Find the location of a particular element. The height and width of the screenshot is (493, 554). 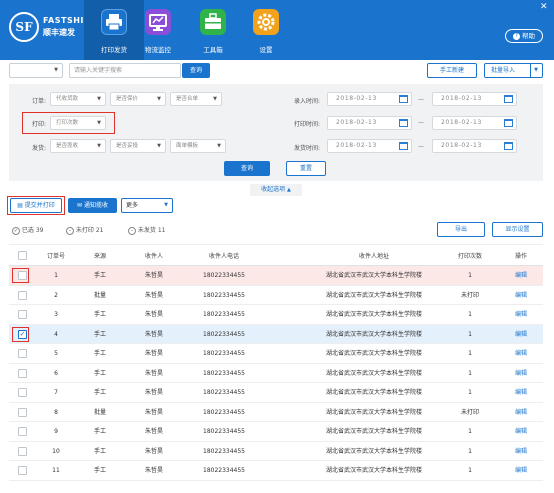

nav-toolbox: 工具箱 is located at coordinates (213, 30).